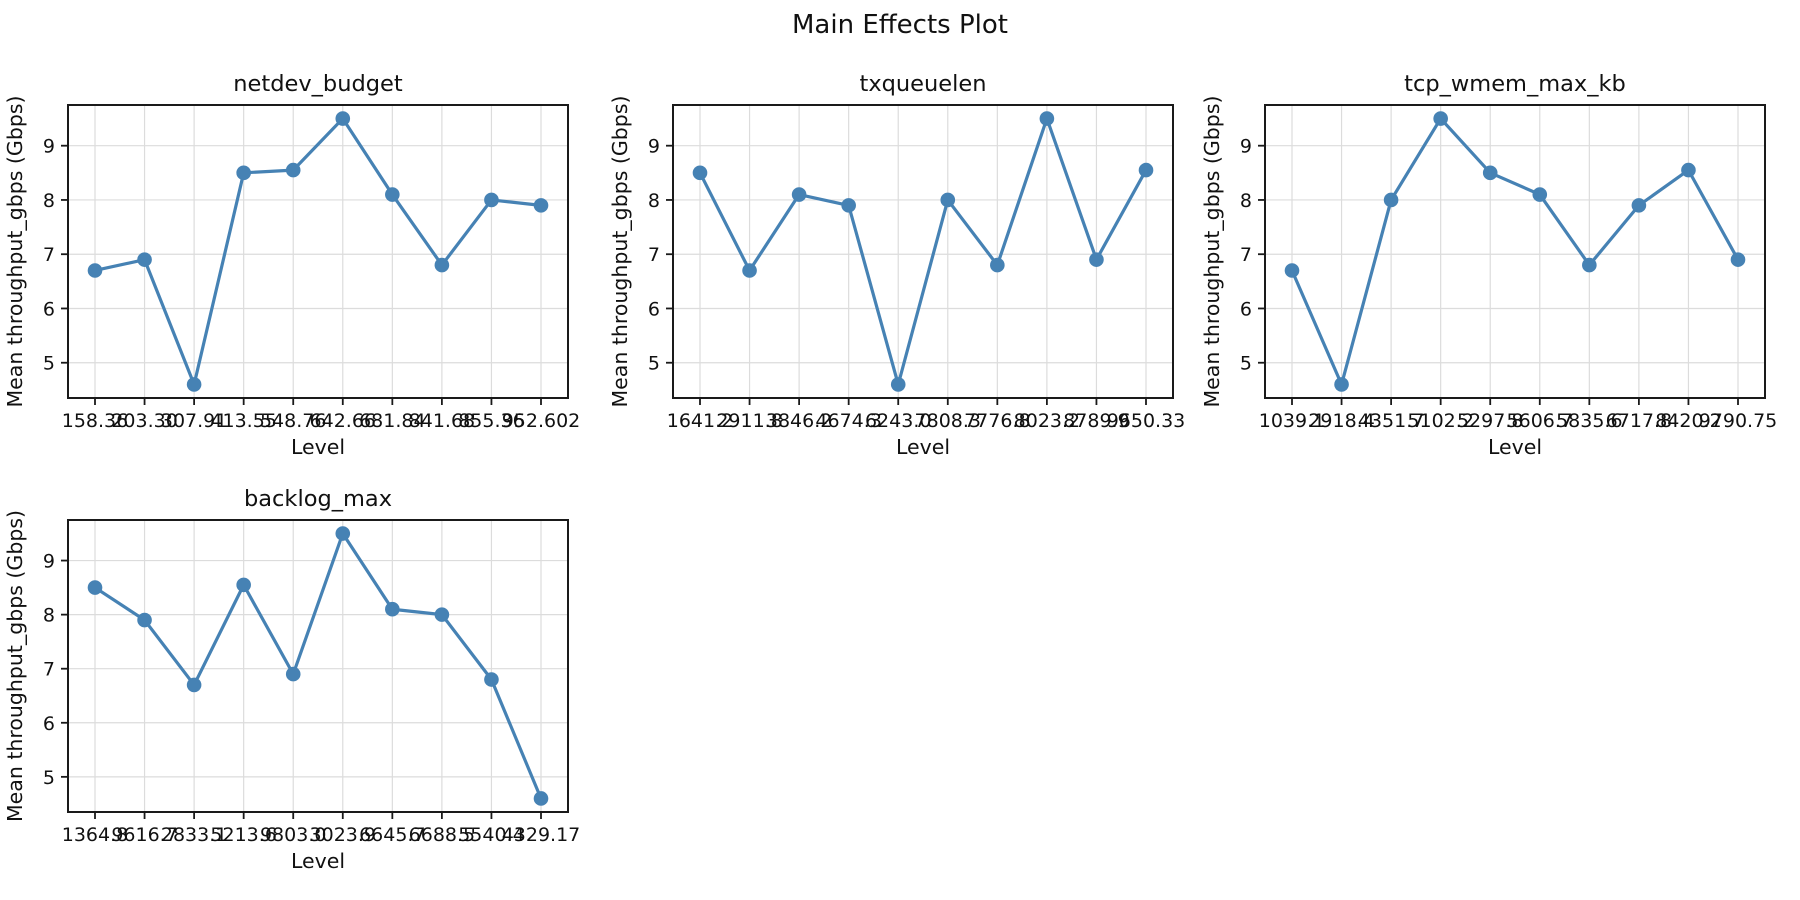 The image size is (1800, 900). What do you see at coordinates (318, 499) in the screenshot?
I see `subplot-title: backlog_max` at bounding box center [318, 499].